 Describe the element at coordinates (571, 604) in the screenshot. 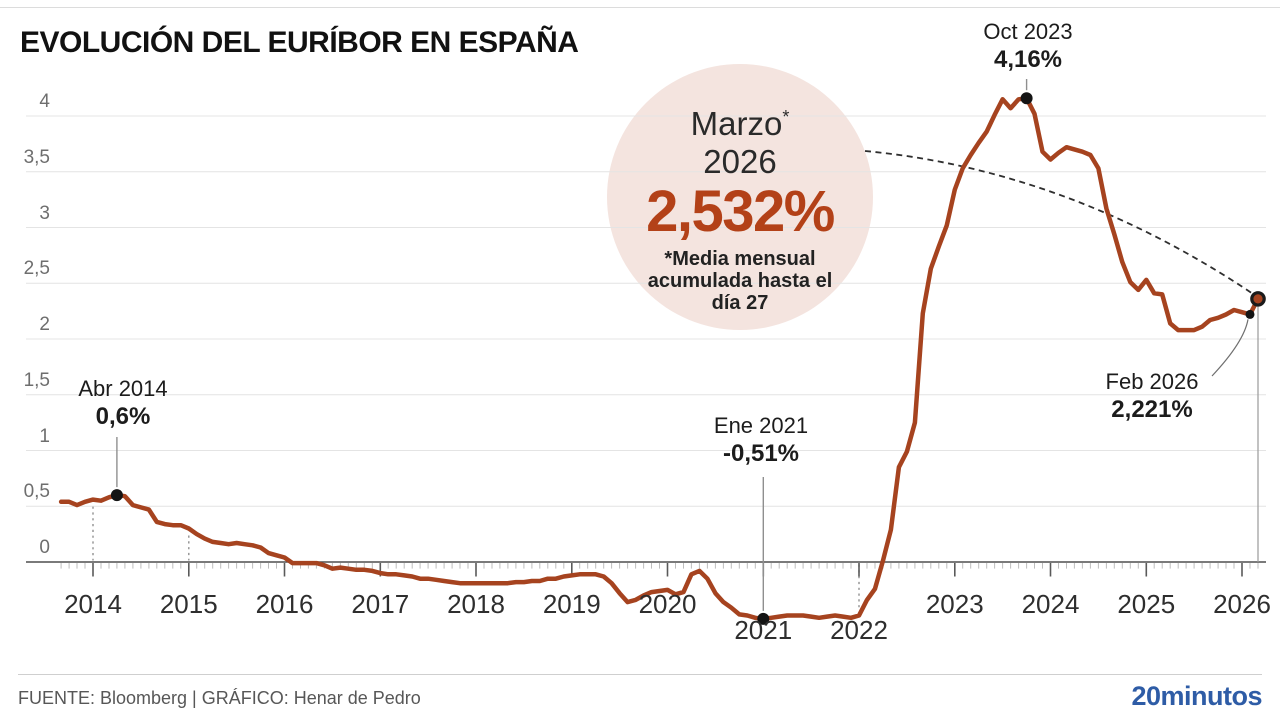

I see `x-axis-label: 2019` at that location.